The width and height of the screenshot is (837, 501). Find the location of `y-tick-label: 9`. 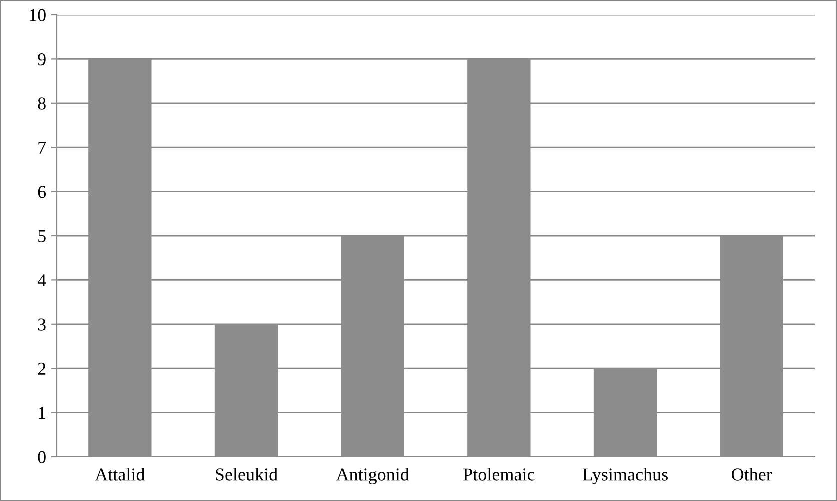

y-tick-label: 9 is located at coordinates (42, 60).